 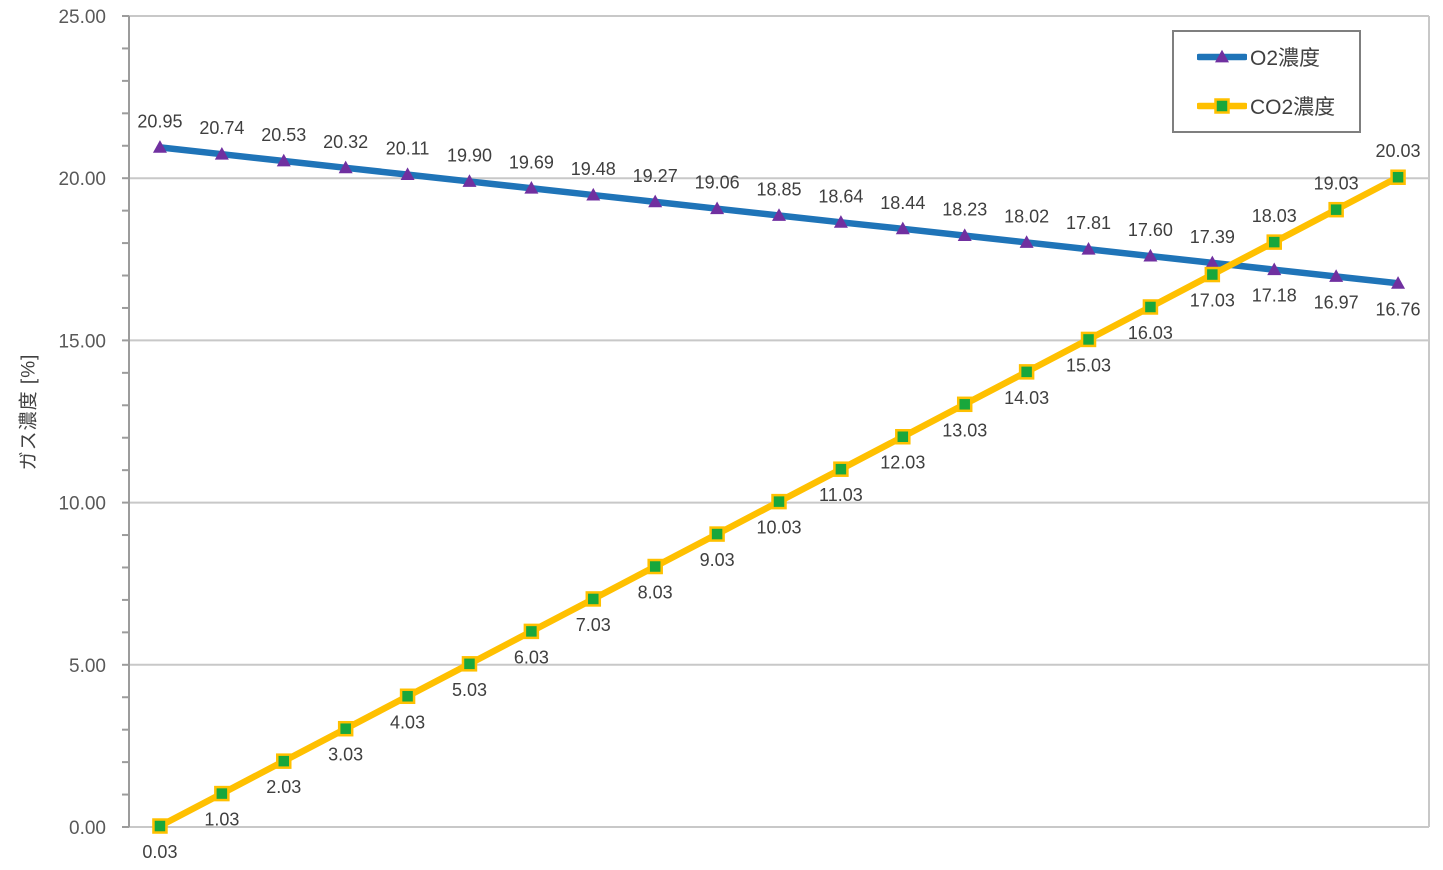 What do you see at coordinates (840, 196) in the screenshot?
I see `o2-data-label: 18.64` at bounding box center [840, 196].